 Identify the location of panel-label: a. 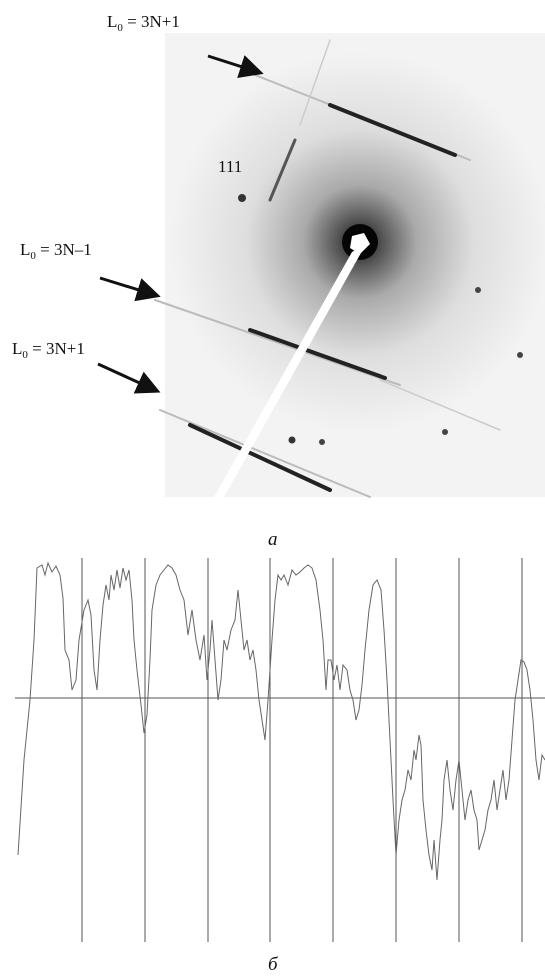
(273, 539).